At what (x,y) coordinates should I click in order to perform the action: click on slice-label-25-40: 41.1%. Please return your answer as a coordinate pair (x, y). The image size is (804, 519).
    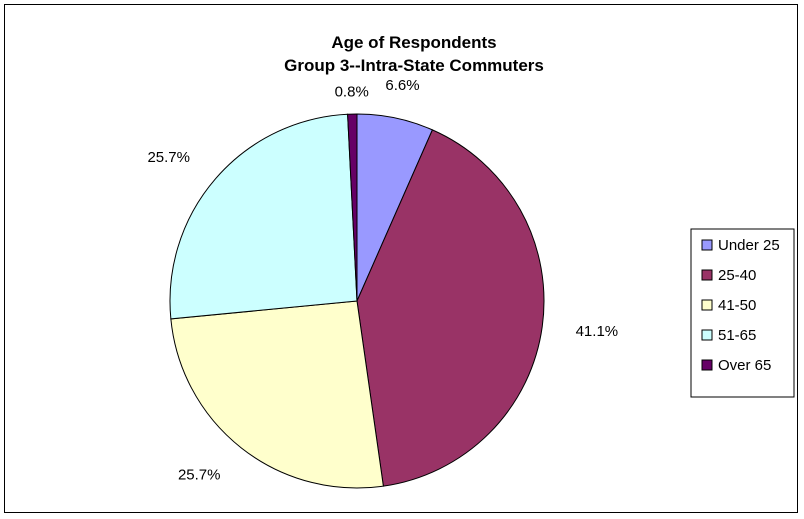
    Looking at the image, I should click on (597, 331).